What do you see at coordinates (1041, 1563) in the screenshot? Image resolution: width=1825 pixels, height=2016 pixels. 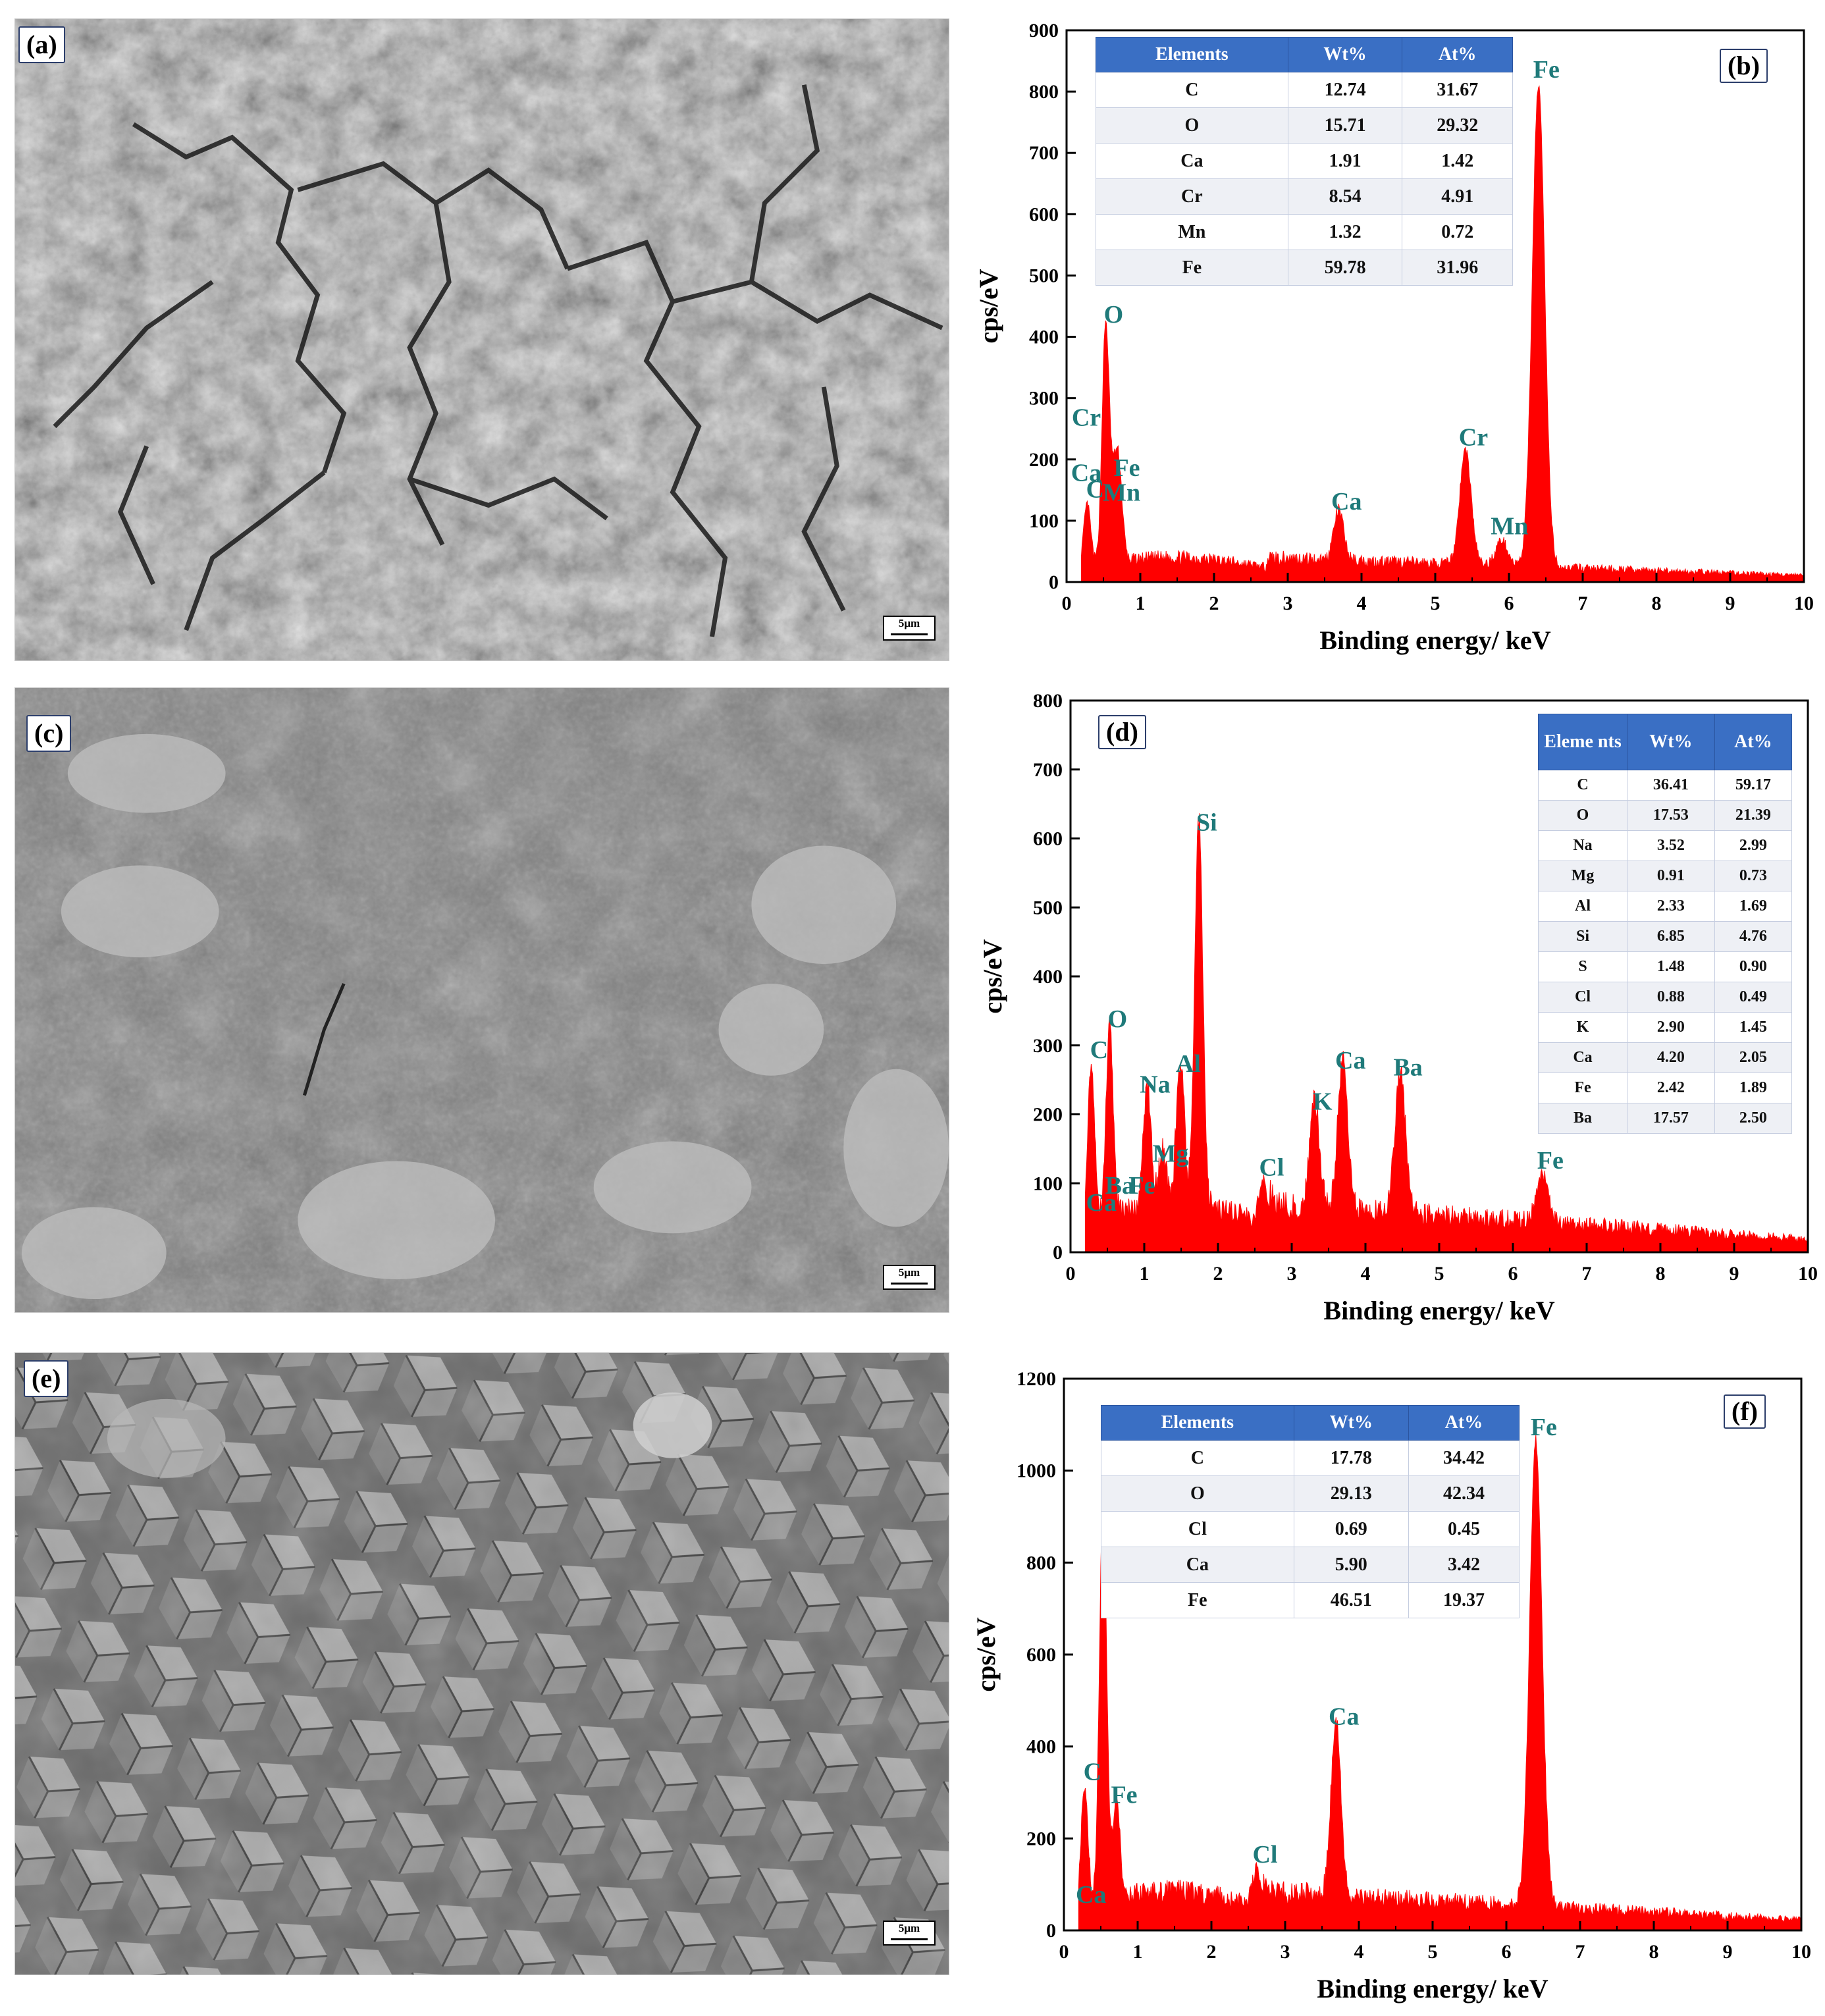 I see `y-tick-label: 800` at bounding box center [1041, 1563].